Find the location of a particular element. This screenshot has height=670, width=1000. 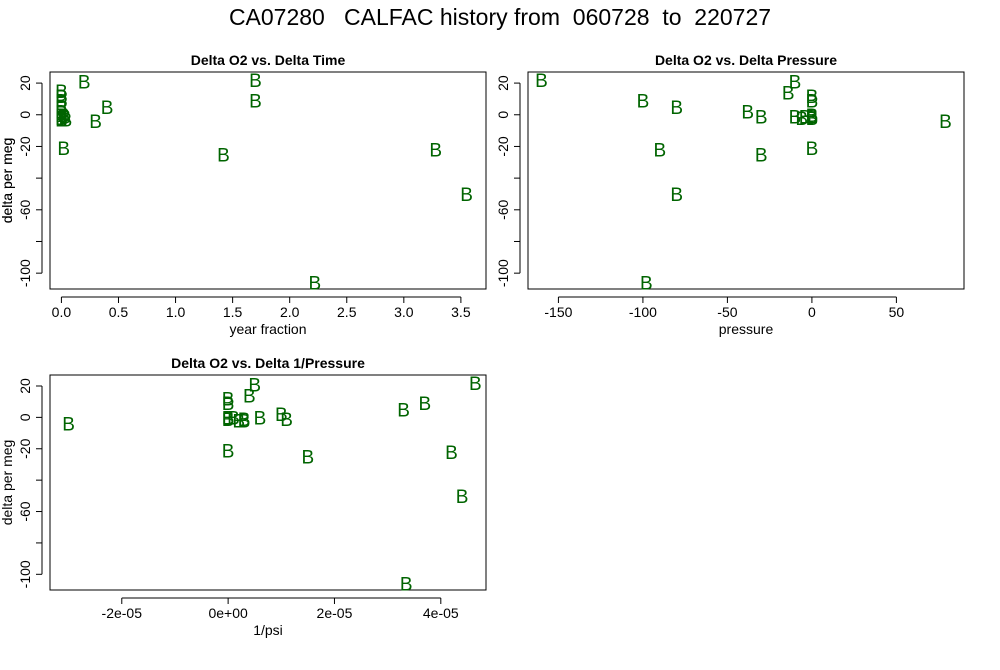

x-tick-label: -50 is located at coordinates (727, 312).